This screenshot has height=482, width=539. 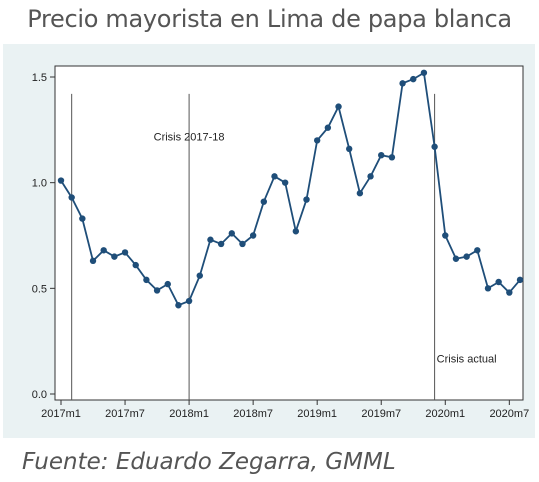 What do you see at coordinates (445, 414) in the screenshot?
I see `x-tick-label: 2020m1` at bounding box center [445, 414].